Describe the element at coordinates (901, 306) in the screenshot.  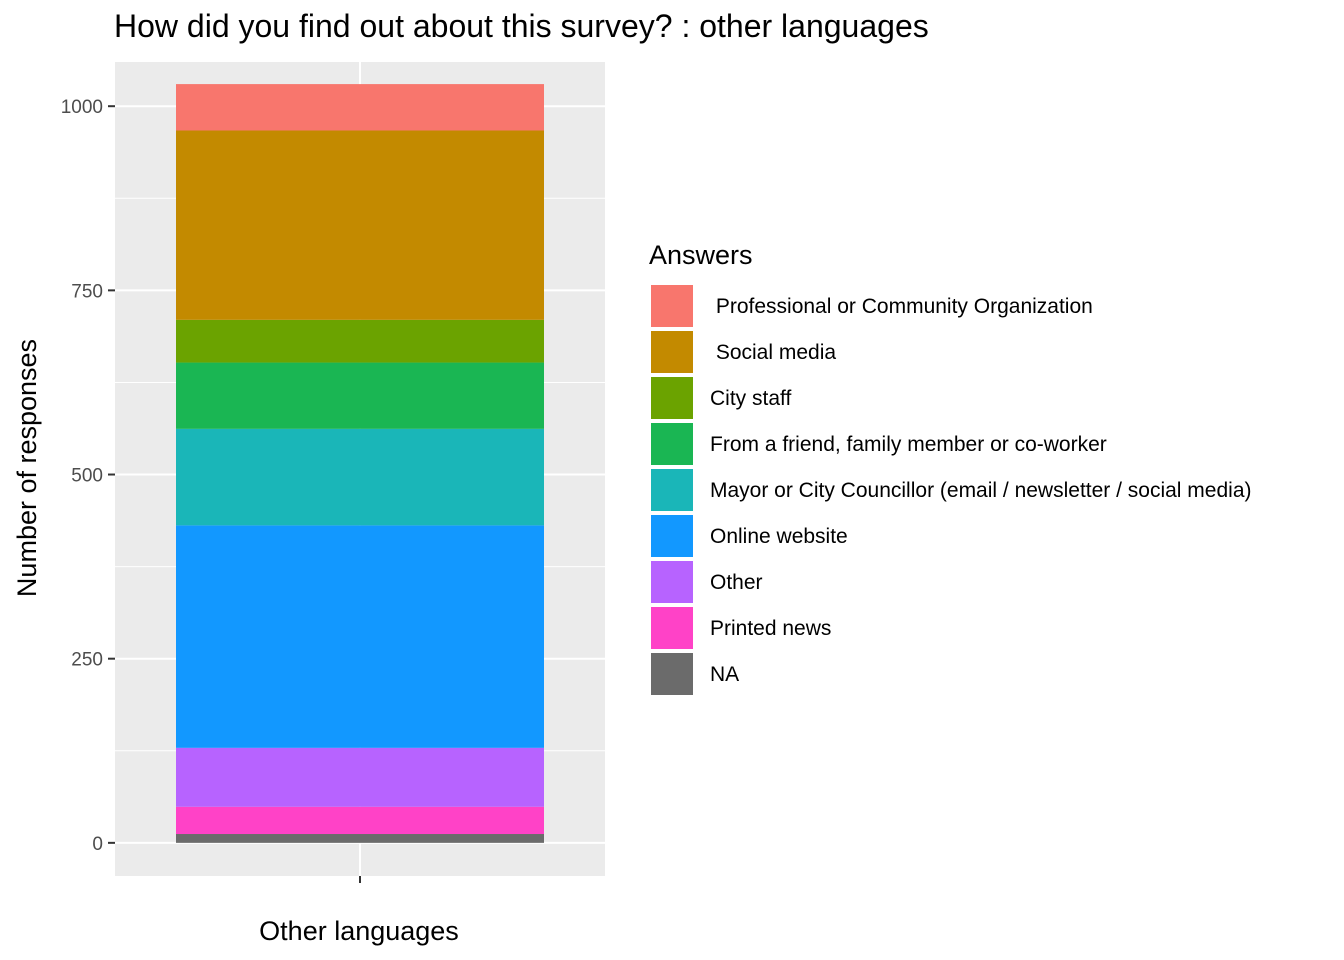
I see `legend-label: Professional or Community Organization` at that location.